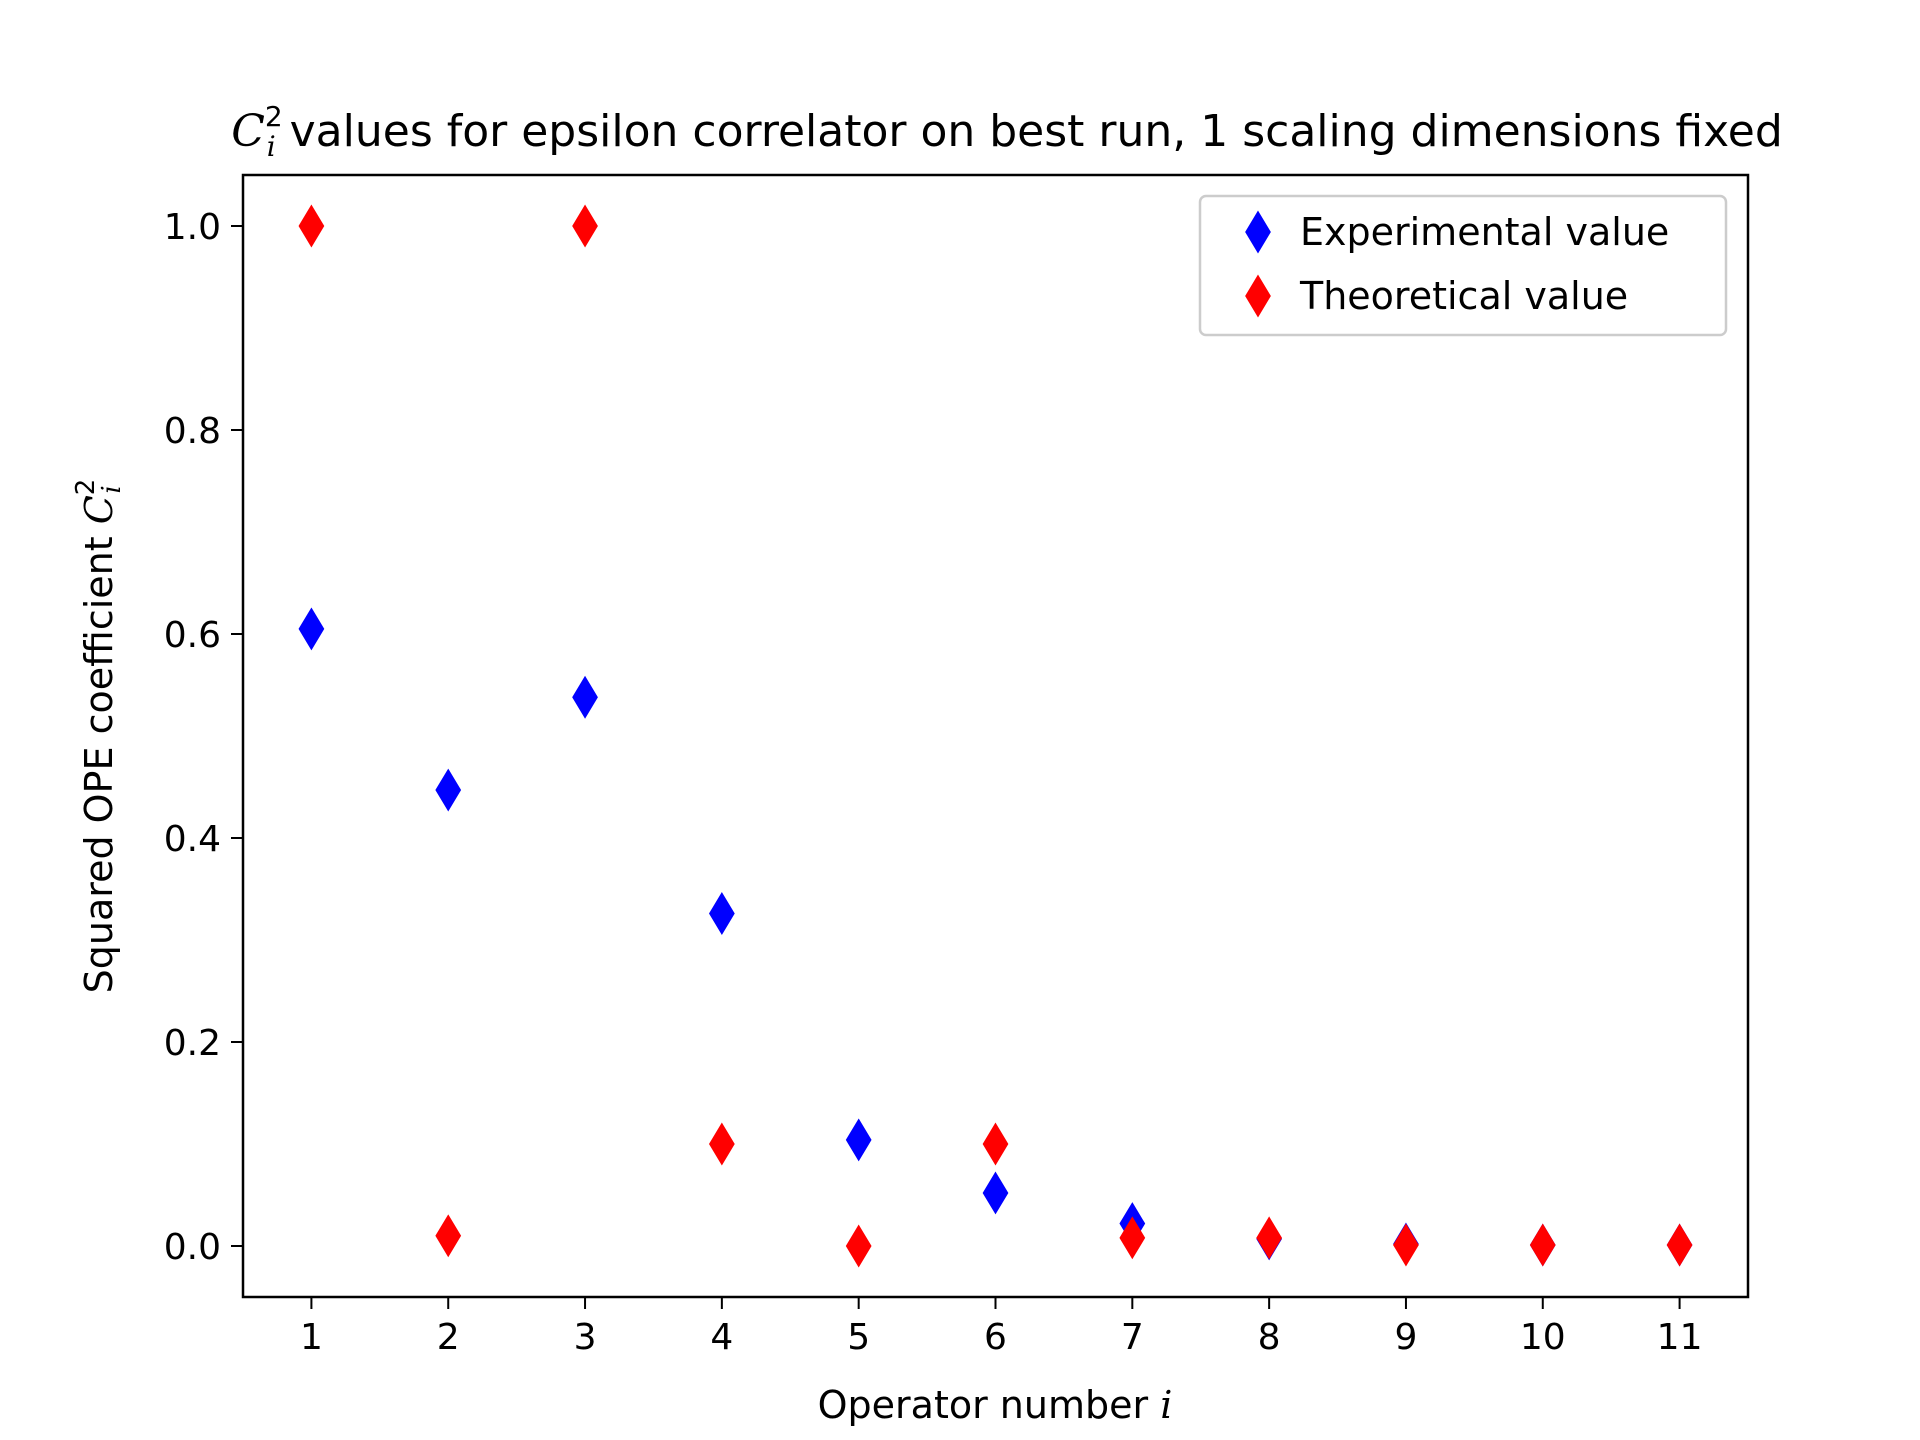  Describe the element at coordinates (1406, 1337) in the screenshot. I see `x-tick-label: 9` at that location.